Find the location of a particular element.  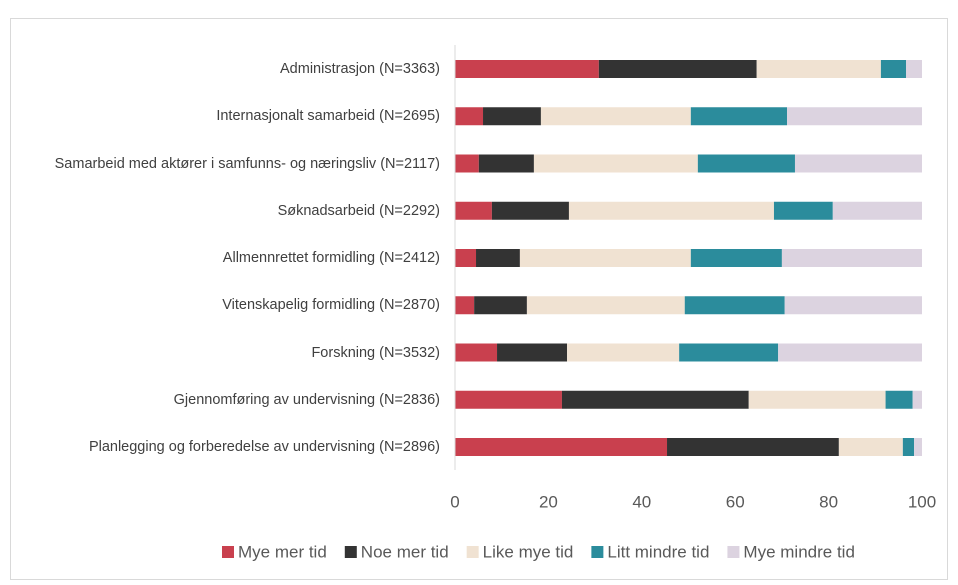

category-label: Vitenskapelig formidling (N=2870) is located at coordinates (225, 305).